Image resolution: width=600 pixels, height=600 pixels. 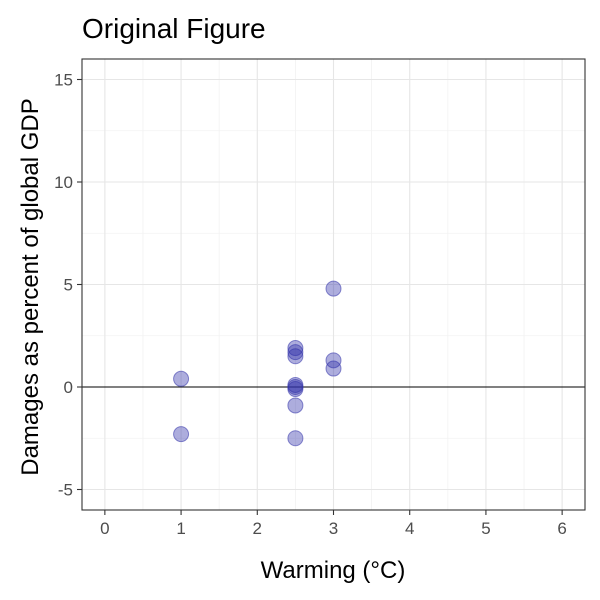 I want to click on x-tick-label: 4, so click(x=409, y=528).